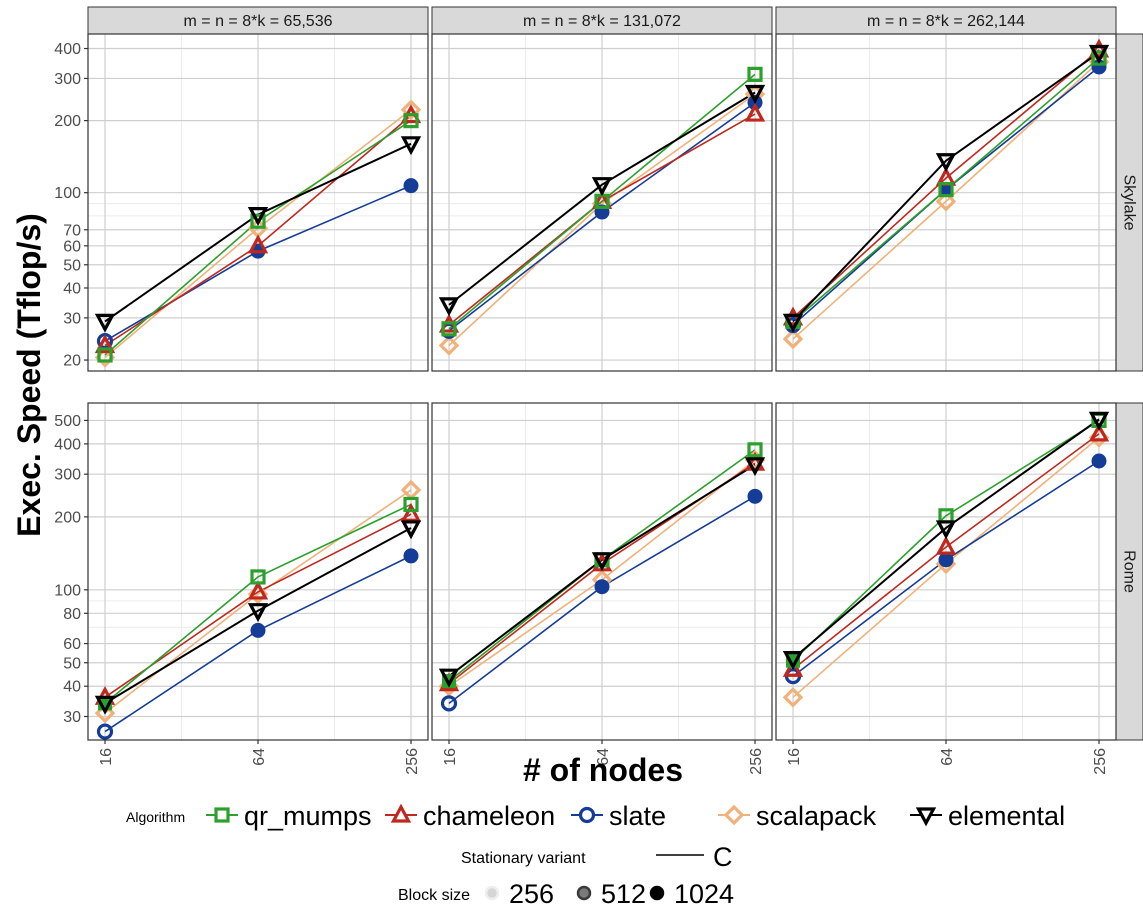 Image resolution: width=1143 pixels, height=916 pixels. What do you see at coordinates (72, 288) in the screenshot?
I see `y-tick-label: 40` at bounding box center [72, 288].